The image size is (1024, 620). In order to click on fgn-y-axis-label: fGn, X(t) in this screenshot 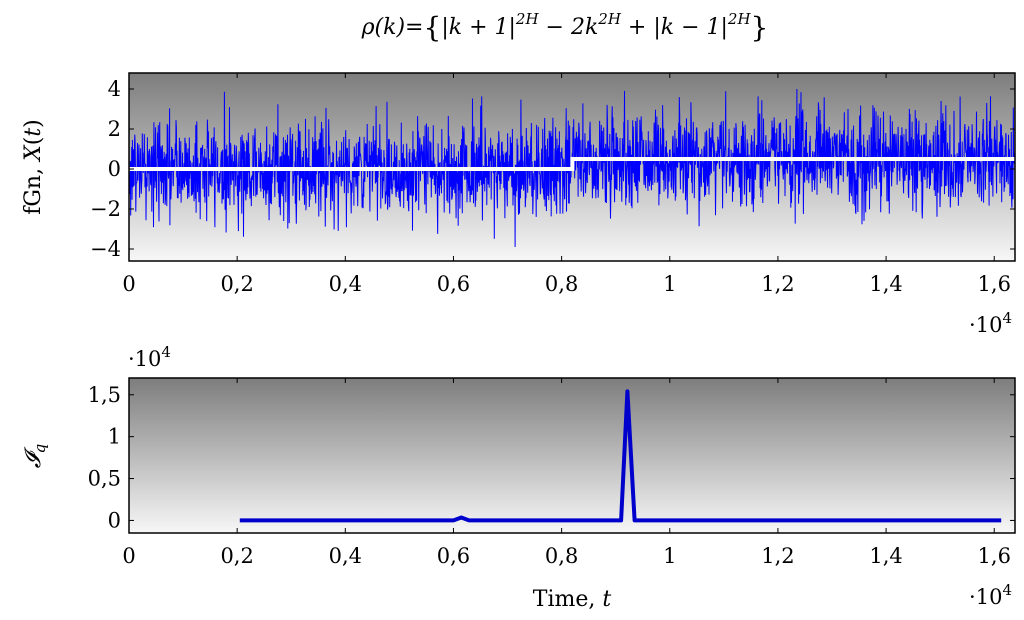, I will do `click(33, 167)`.